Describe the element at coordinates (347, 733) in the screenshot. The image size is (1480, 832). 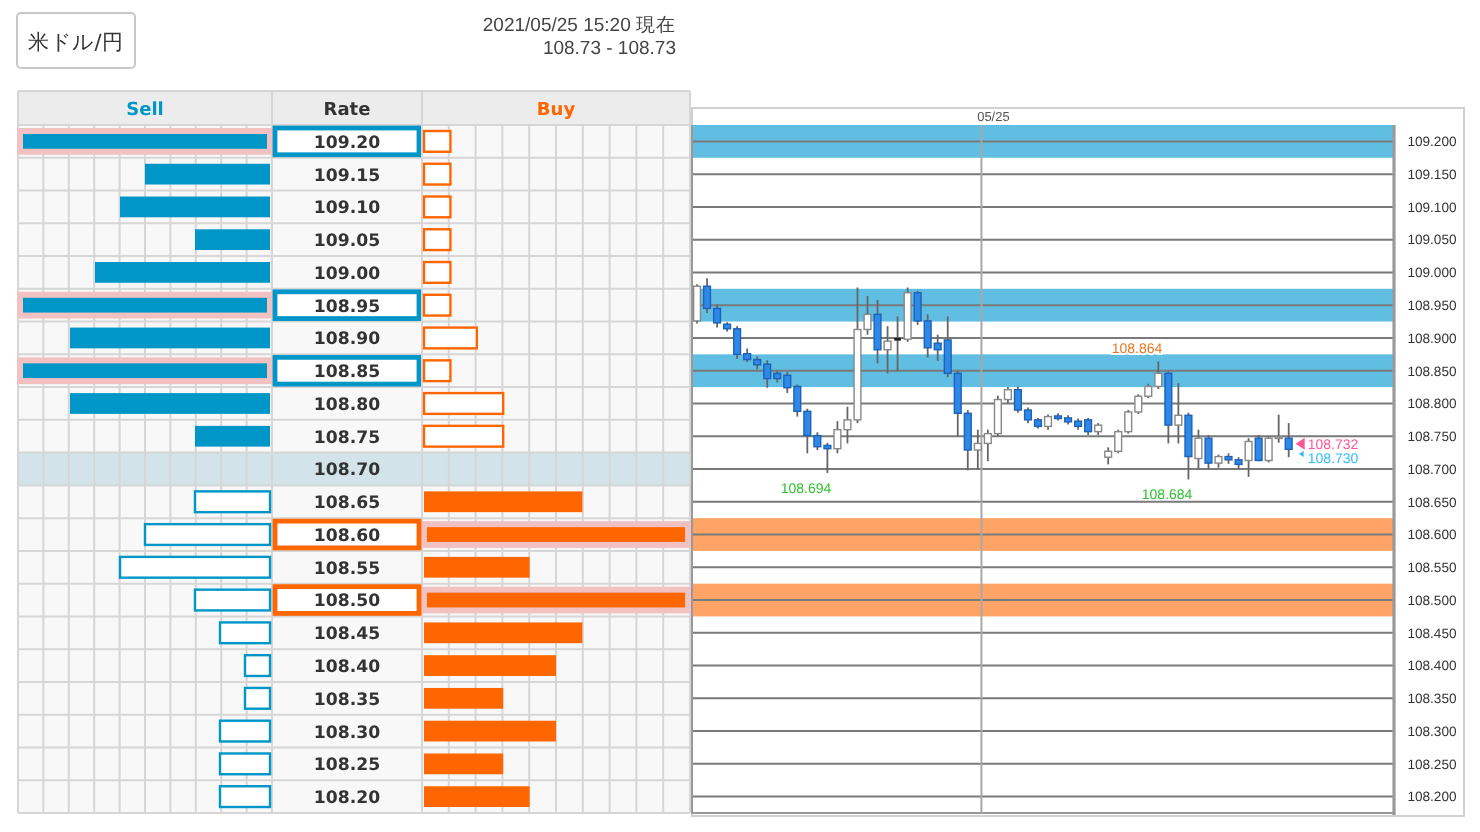
I see `y-tick-label: 108.30` at that location.